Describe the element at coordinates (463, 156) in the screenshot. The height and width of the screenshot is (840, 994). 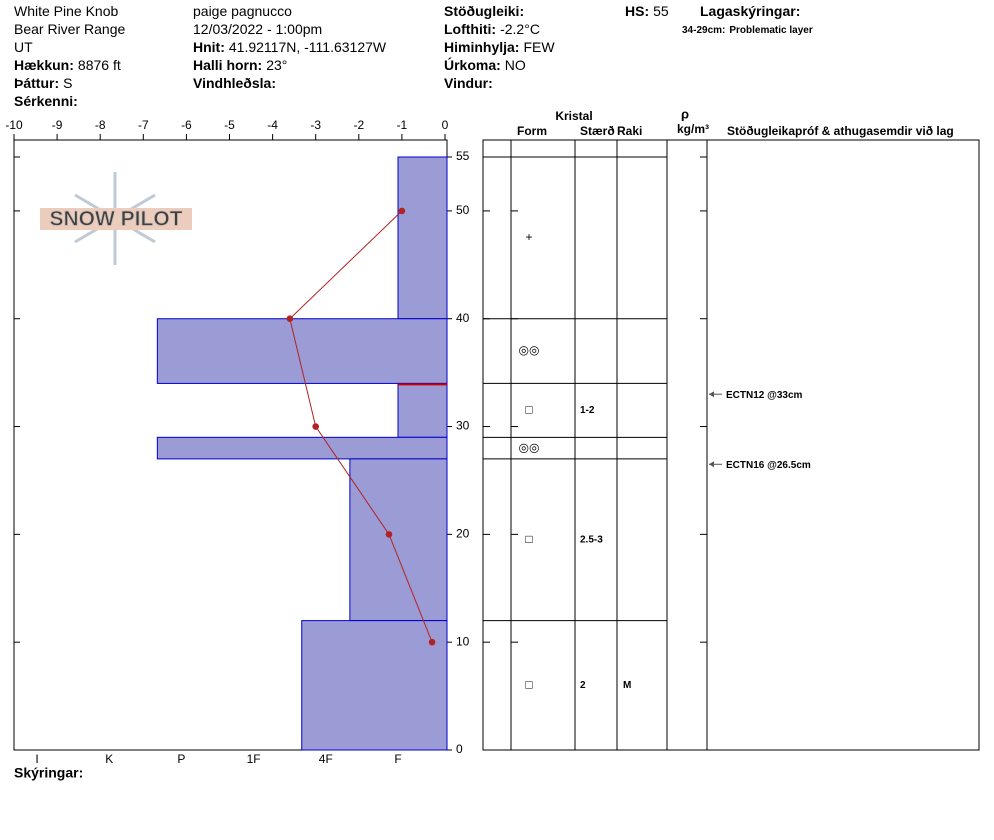
I see `y-tick-label: 55` at that location.